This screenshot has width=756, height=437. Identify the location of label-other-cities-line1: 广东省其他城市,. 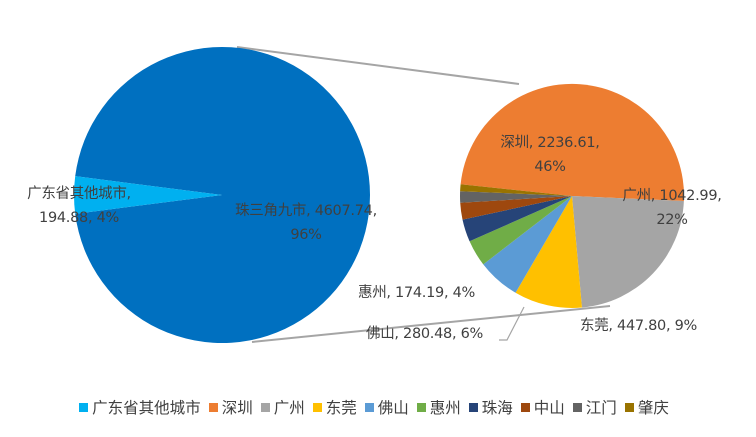
(79, 194).